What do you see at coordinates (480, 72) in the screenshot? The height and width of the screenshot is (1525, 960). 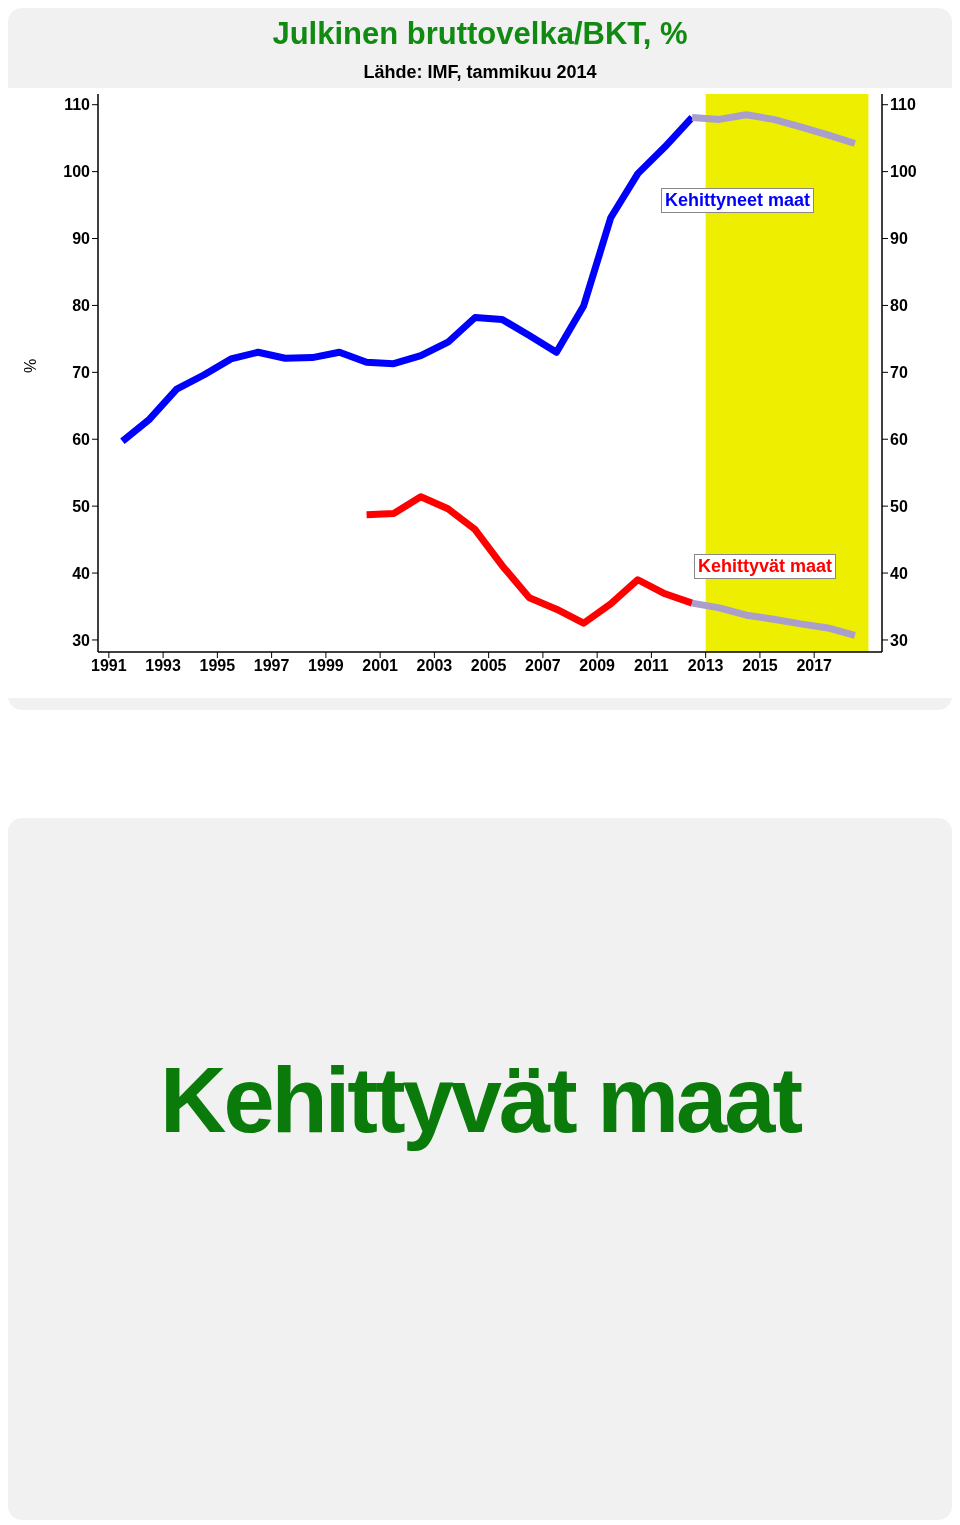 I see `chart-subtitle: Lähde: IMF, tammikuu 2014` at bounding box center [480, 72].